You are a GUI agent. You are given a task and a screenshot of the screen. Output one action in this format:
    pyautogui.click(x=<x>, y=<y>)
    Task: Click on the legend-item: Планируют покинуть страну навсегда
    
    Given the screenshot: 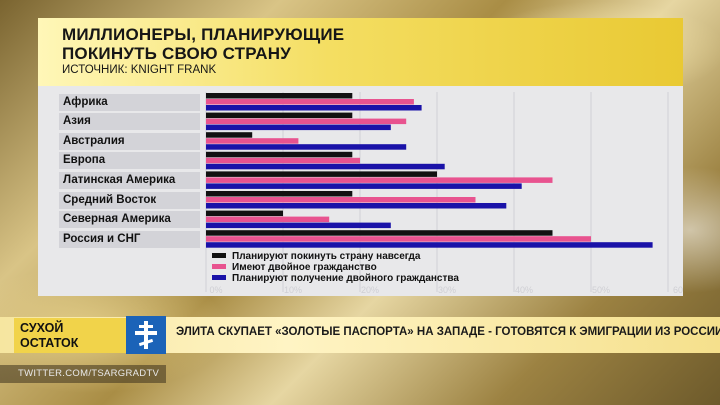 What is the action you would take?
    pyautogui.click(x=316, y=256)
    